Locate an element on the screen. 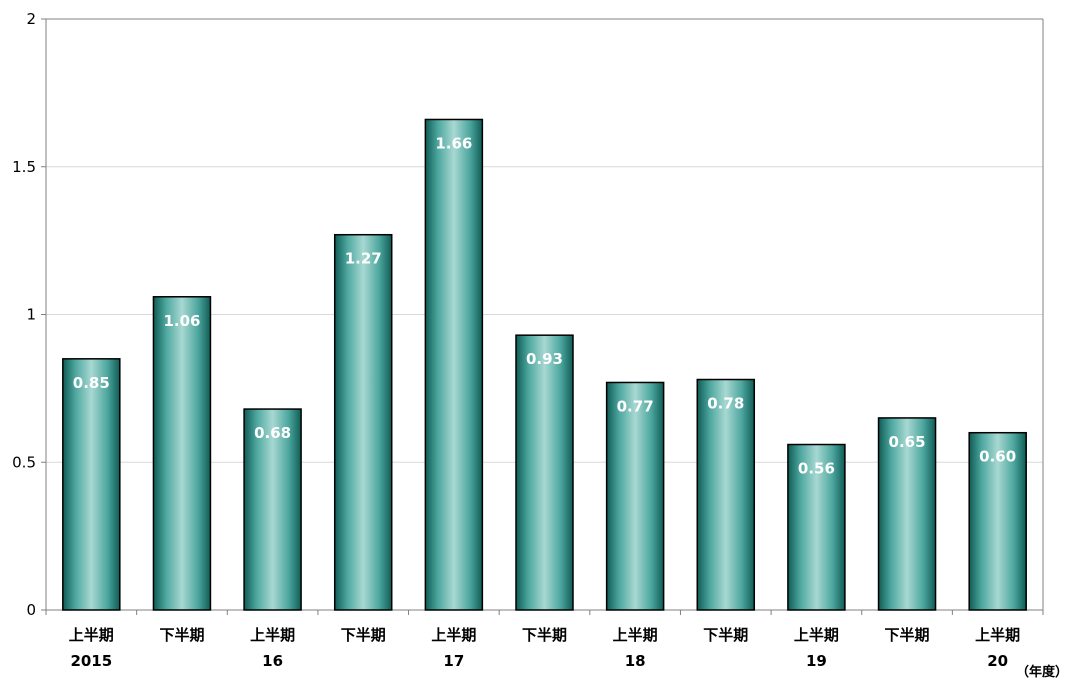 The width and height of the screenshot is (1069, 679). data-label: 0.60 is located at coordinates (997, 457).